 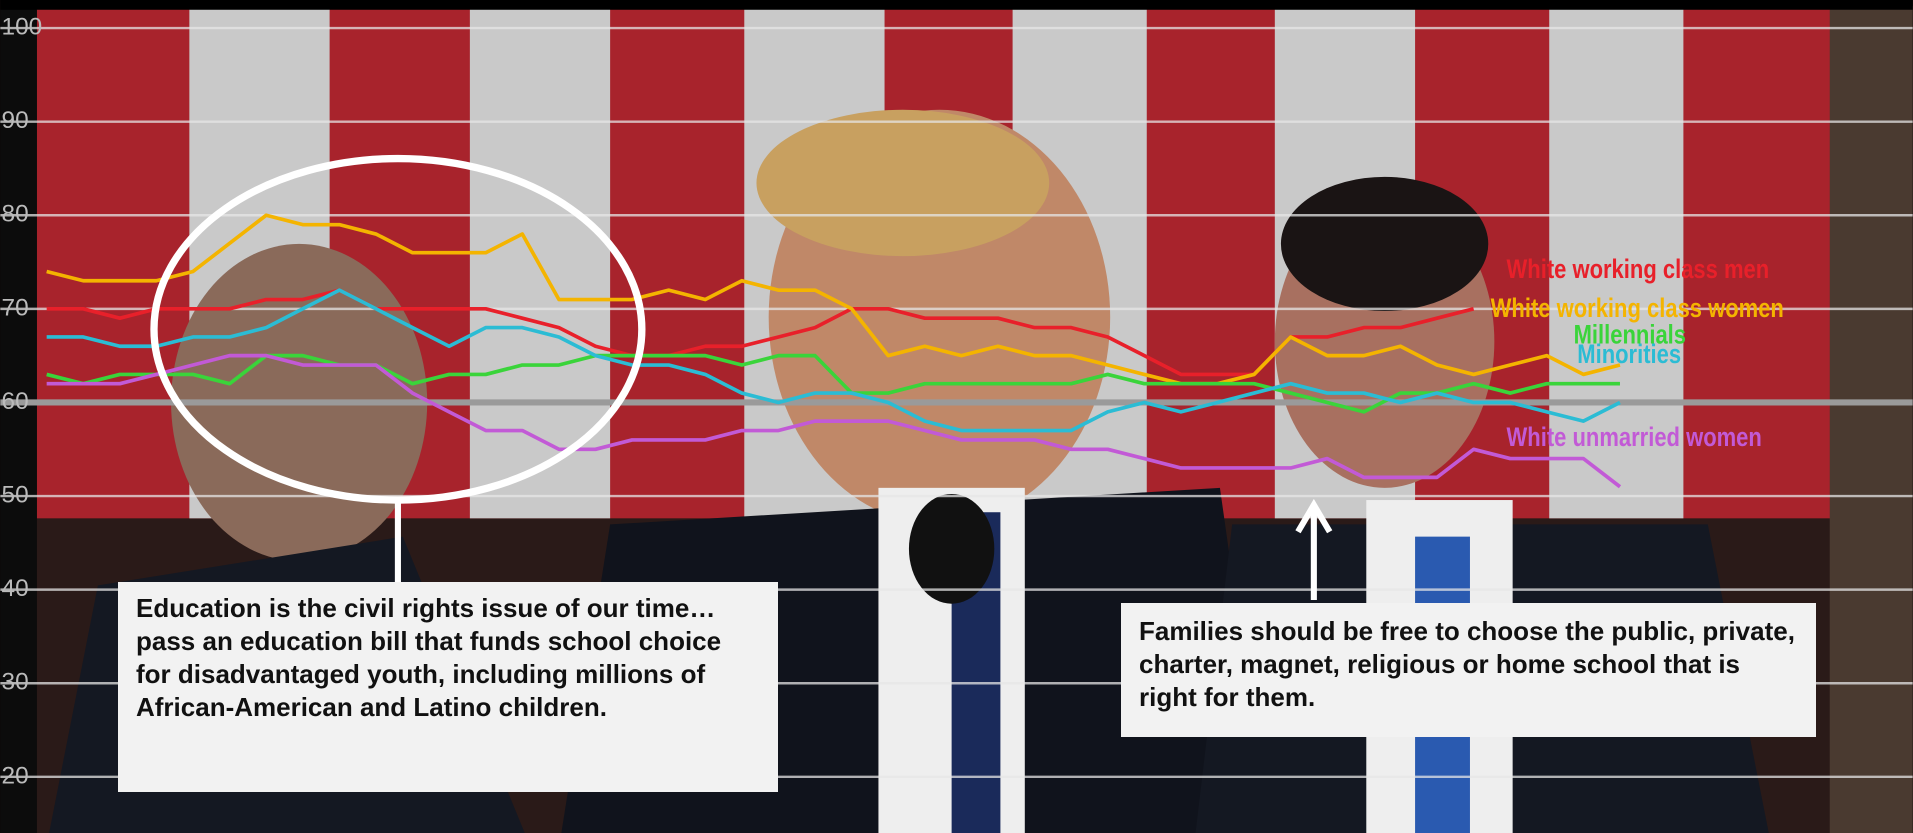 What do you see at coordinates (1634, 438) in the screenshot?
I see `legend-label: White unmarried women` at bounding box center [1634, 438].